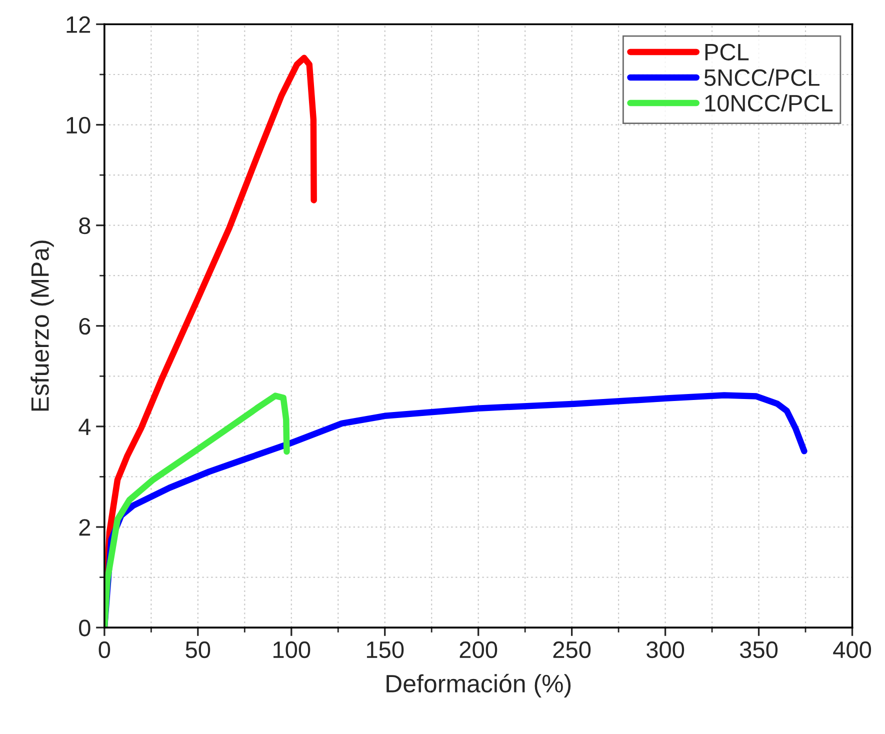 Image resolution: width=885 pixels, height=734 pixels. What do you see at coordinates (84, 427) in the screenshot?
I see `y-tick-label: 4` at bounding box center [84, 427].